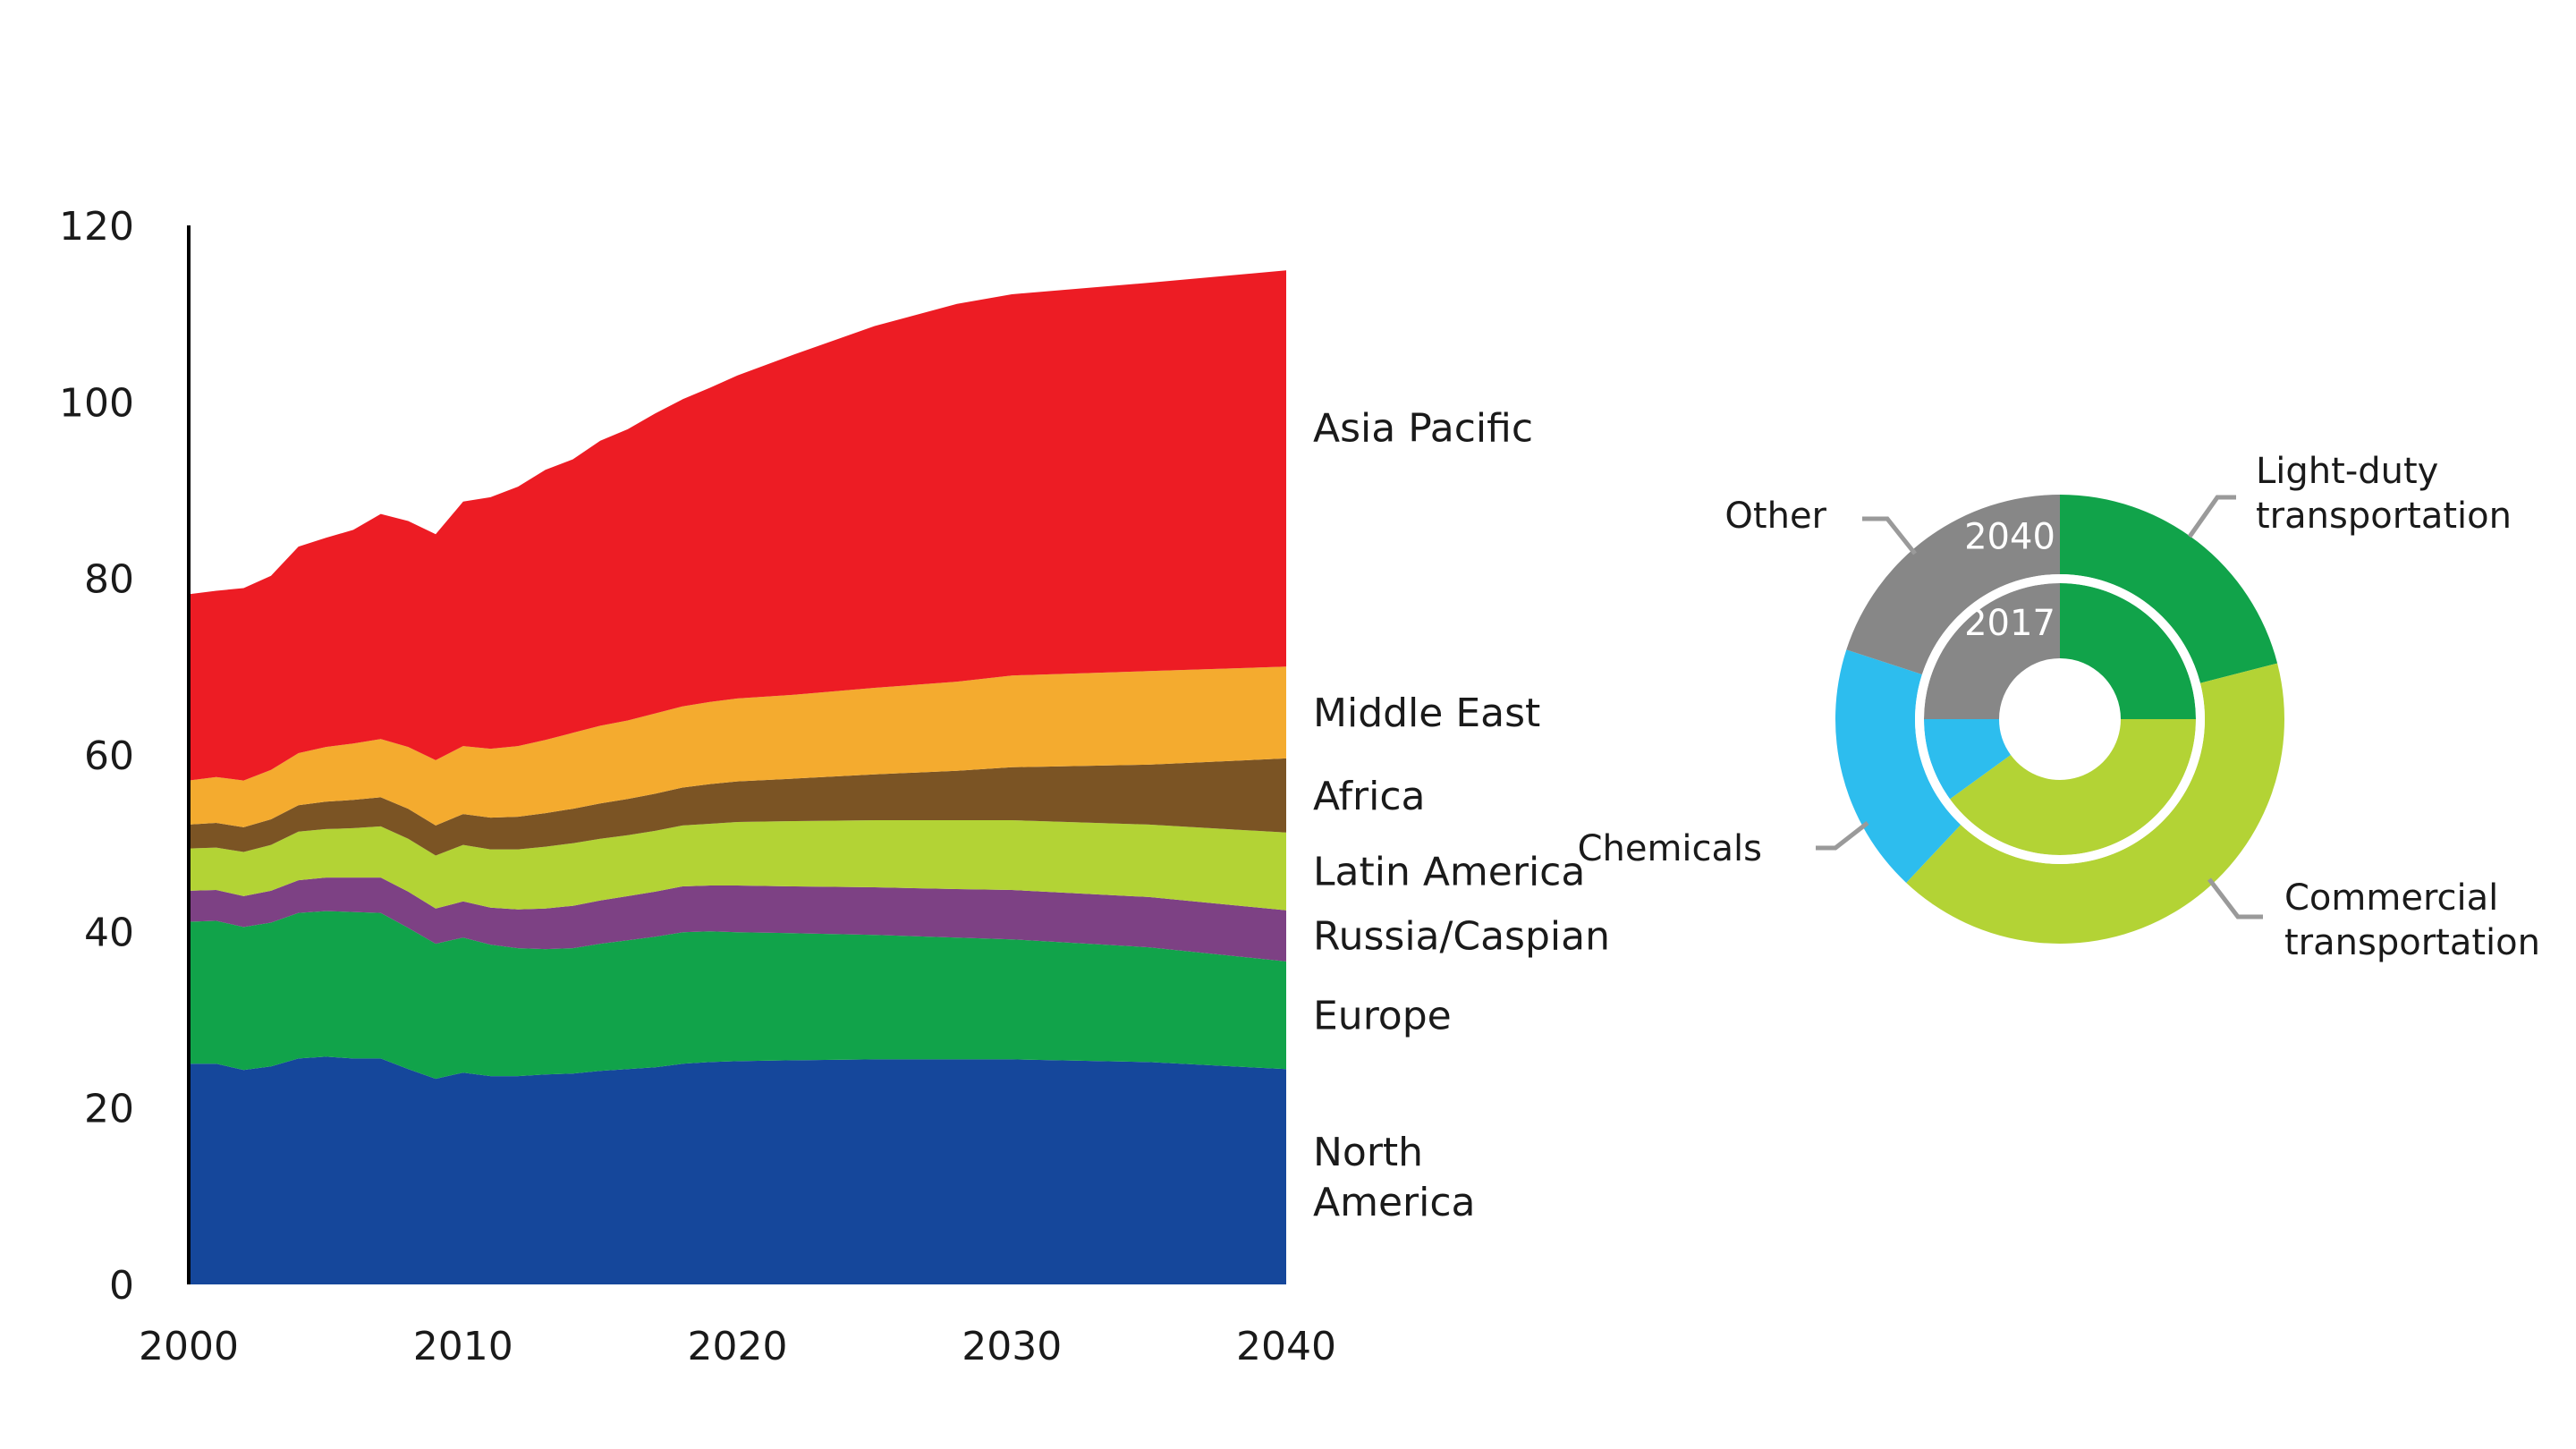 Image resolution: width=2576 pixels, height=1449 pixels. I want to click on area-russia-caspian, so click(737, 919).